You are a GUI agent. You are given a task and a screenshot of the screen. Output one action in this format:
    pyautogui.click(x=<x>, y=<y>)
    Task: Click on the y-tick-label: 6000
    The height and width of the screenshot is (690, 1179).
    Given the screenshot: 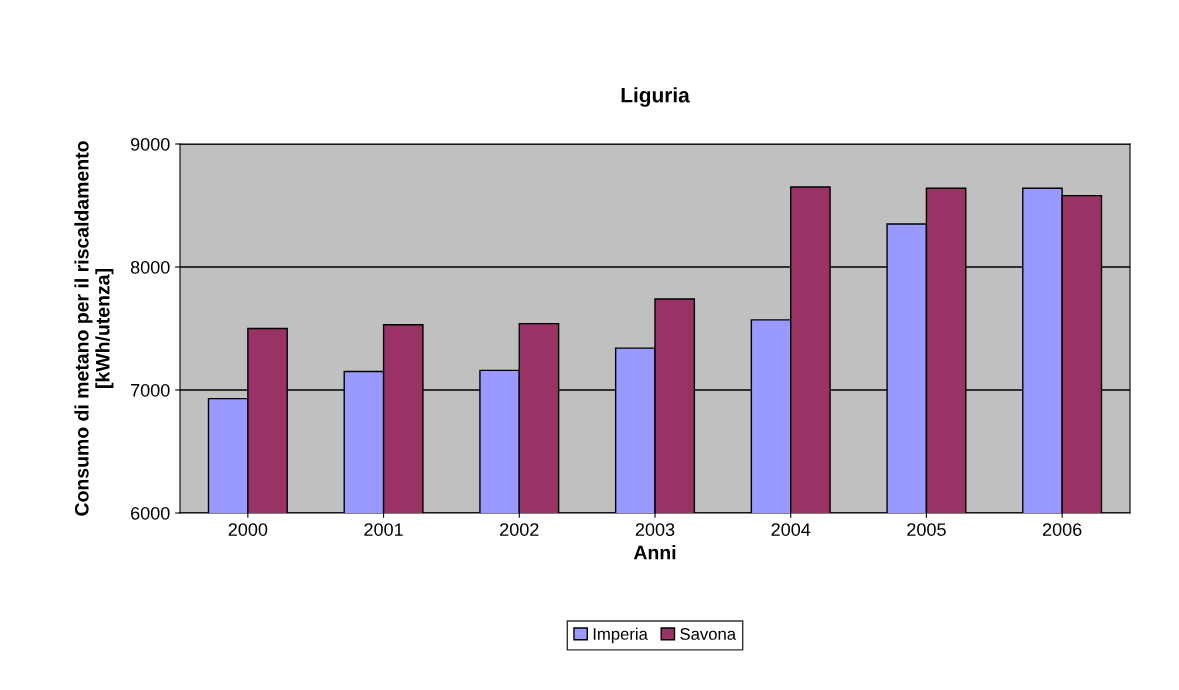 What is the action you would take?
    pyautogui.click(x=150, y=513)
    